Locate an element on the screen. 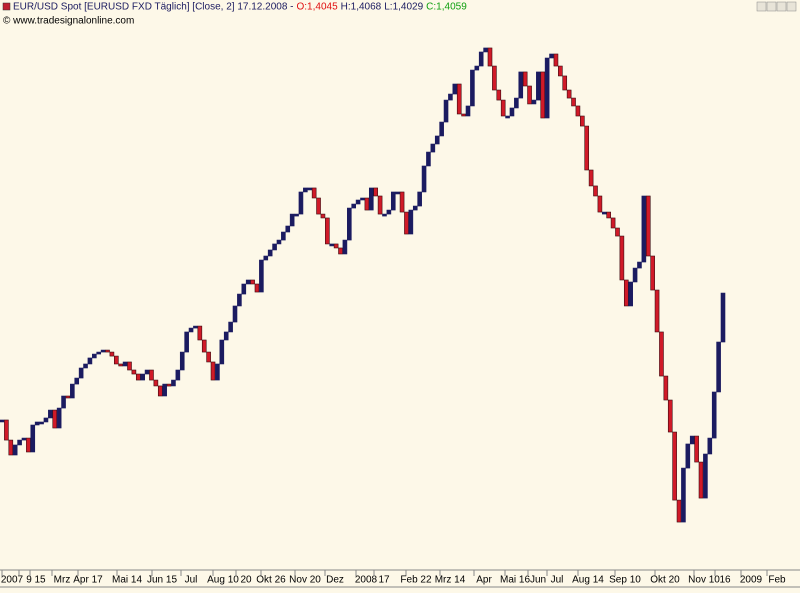 The image size is (800, 593). x-tick-label: Aug 14 is located at coordinates (588, 580).